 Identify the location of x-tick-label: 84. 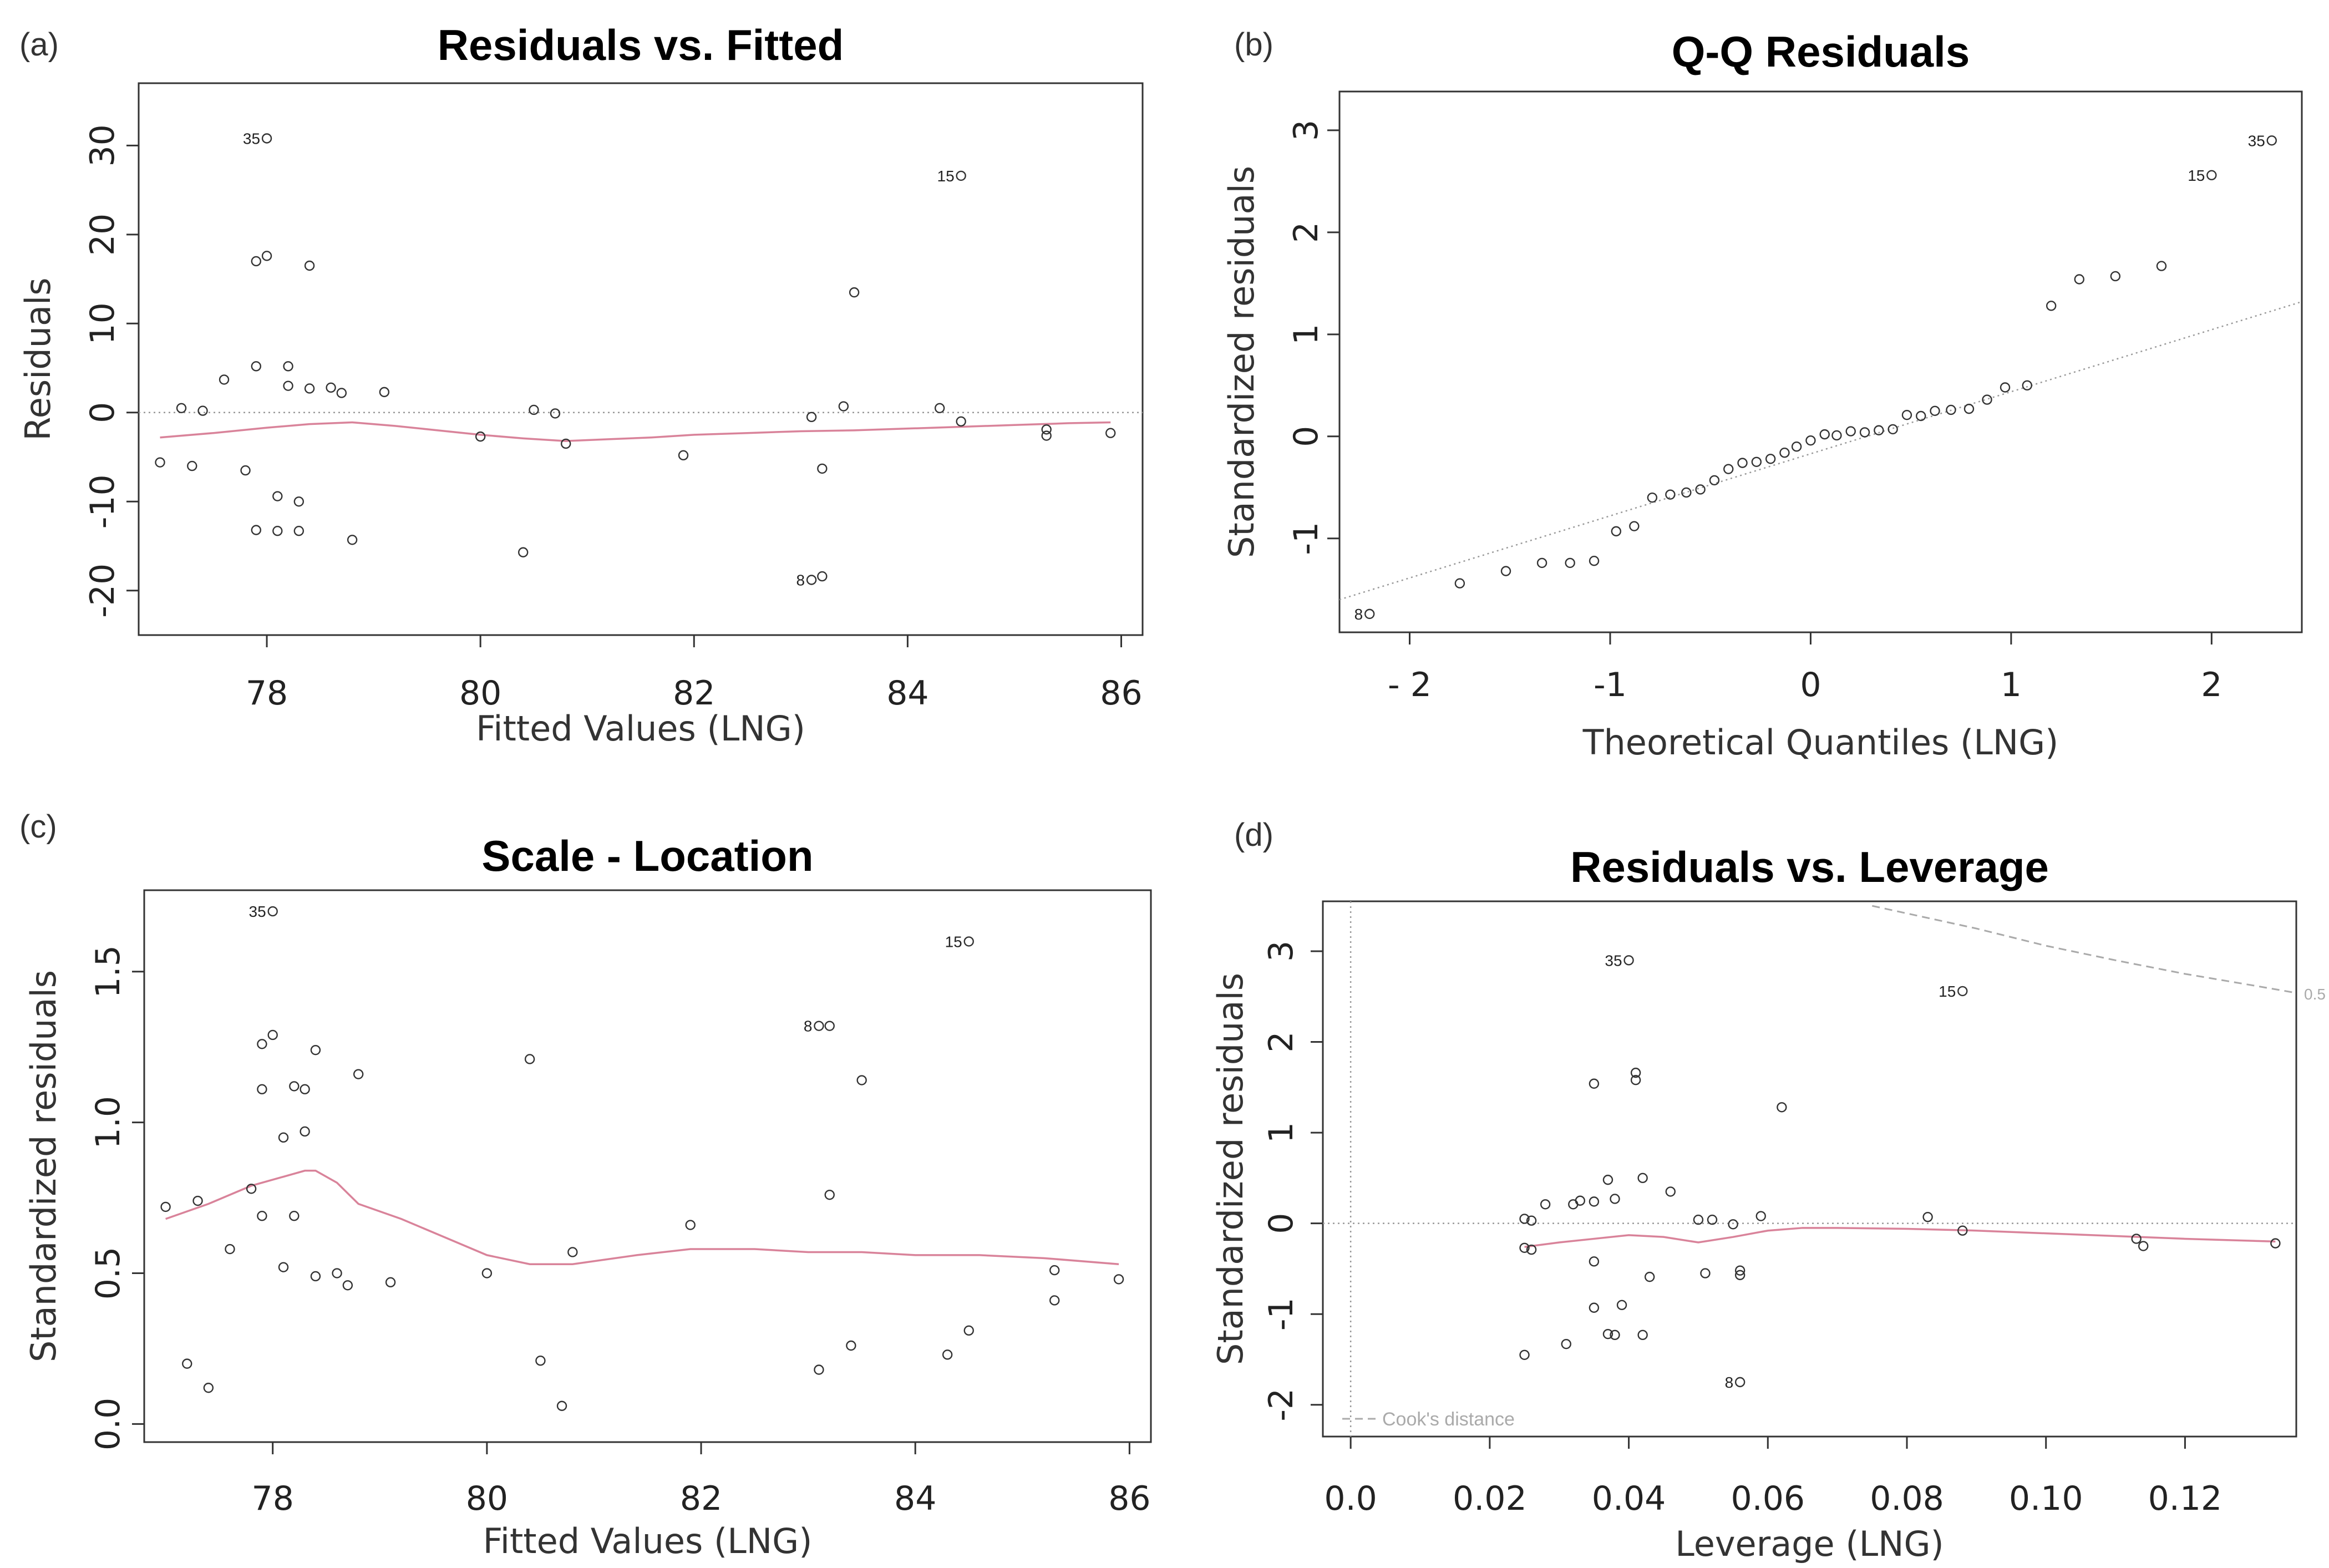
(907, 693).